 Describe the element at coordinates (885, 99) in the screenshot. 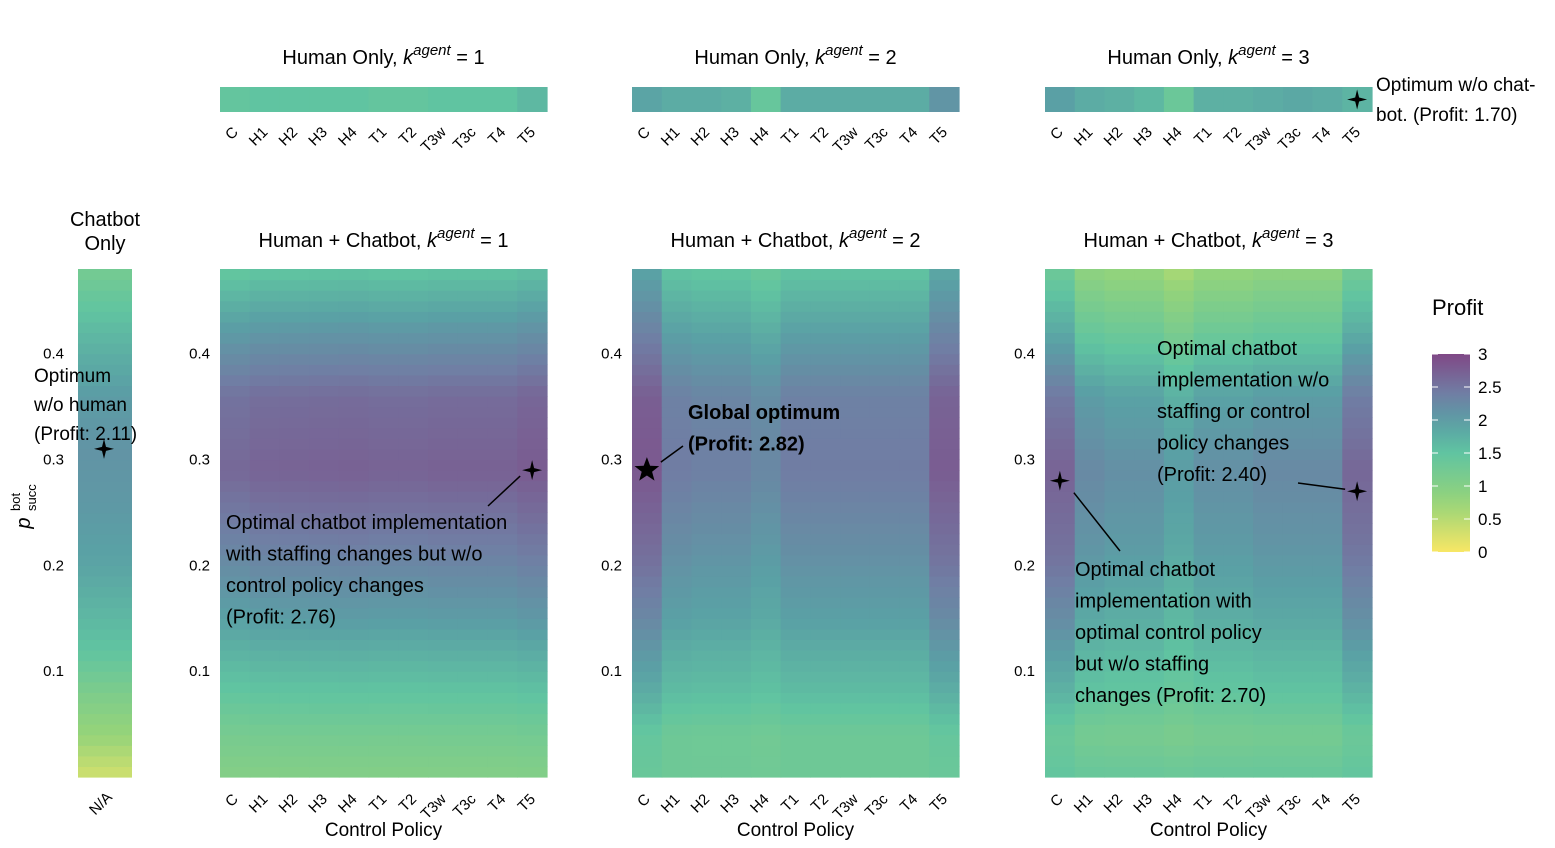

I see `human-only-2-cell-T3c` at that location.